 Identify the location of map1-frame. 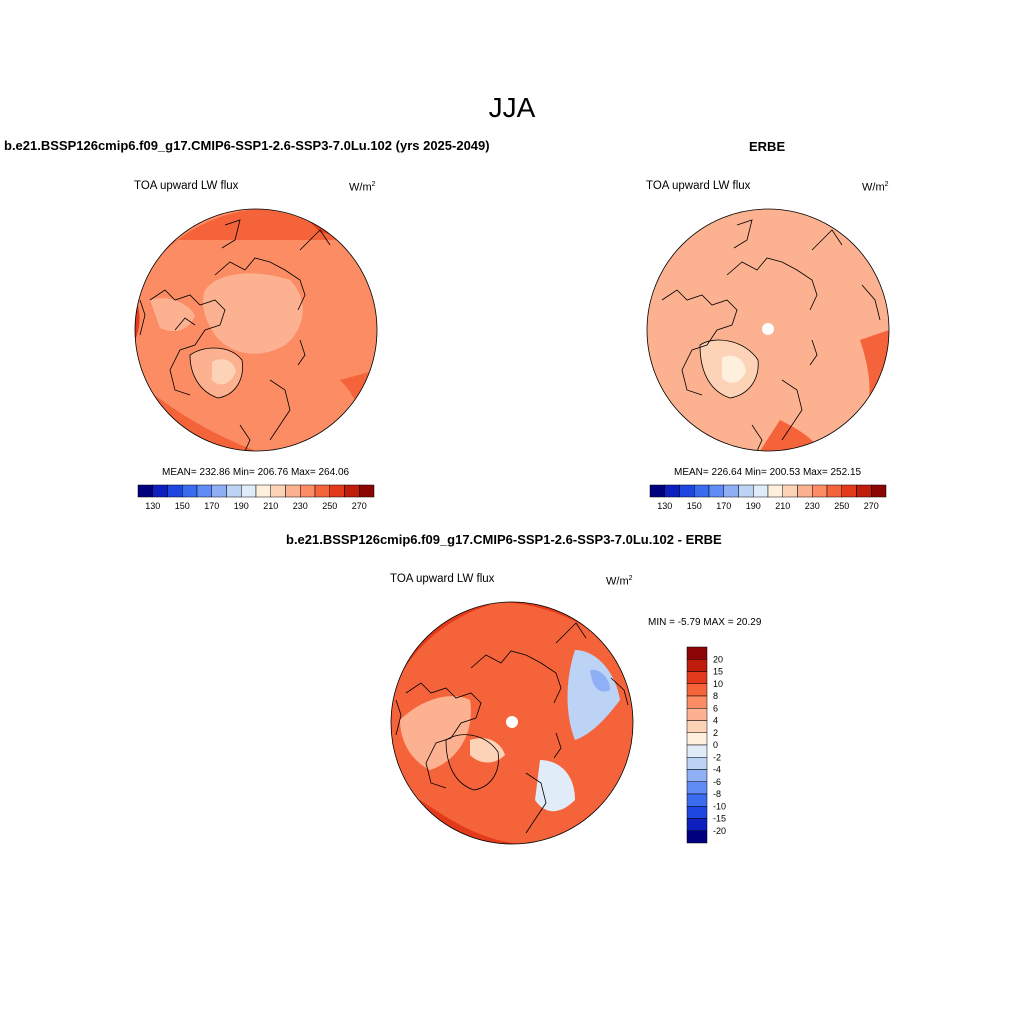
(256, 330).